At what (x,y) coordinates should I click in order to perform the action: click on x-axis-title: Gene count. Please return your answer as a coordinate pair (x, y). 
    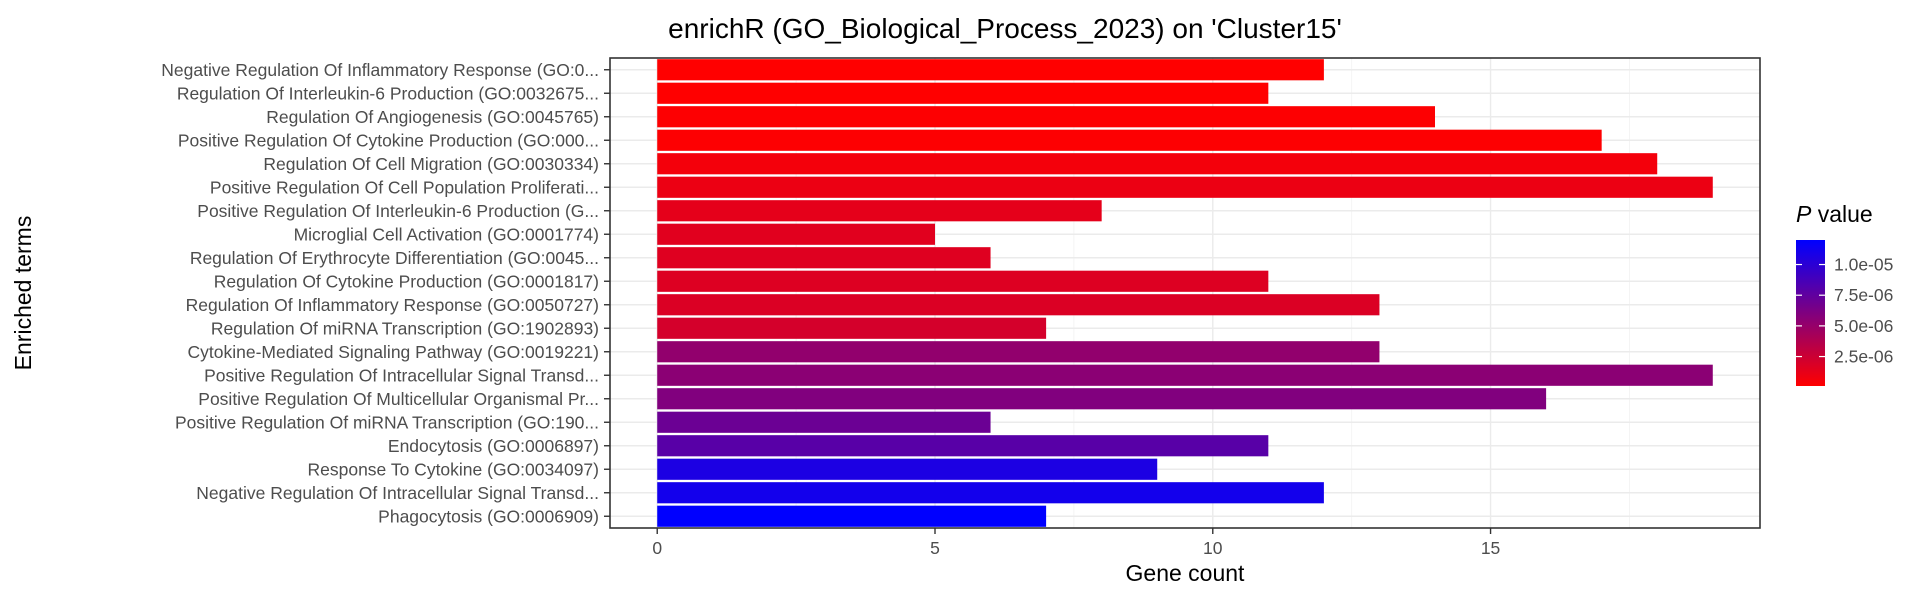
    Looking at the image, I should click on (1186, 573).